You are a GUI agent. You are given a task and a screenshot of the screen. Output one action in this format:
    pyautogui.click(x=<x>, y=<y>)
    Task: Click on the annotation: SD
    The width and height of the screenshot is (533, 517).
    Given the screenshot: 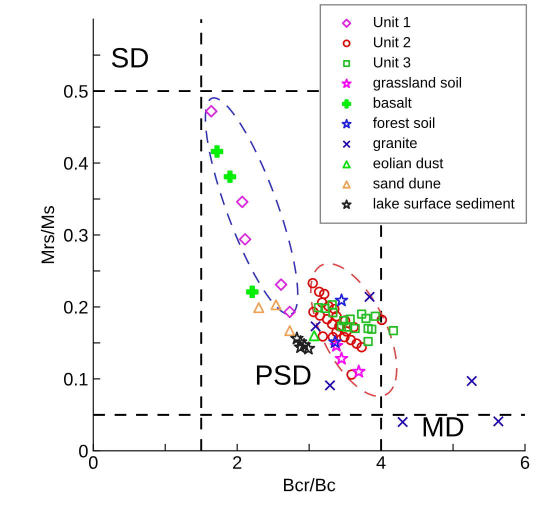 What is the action you would take?
    pyautogui.click(x=130, y=58)
    